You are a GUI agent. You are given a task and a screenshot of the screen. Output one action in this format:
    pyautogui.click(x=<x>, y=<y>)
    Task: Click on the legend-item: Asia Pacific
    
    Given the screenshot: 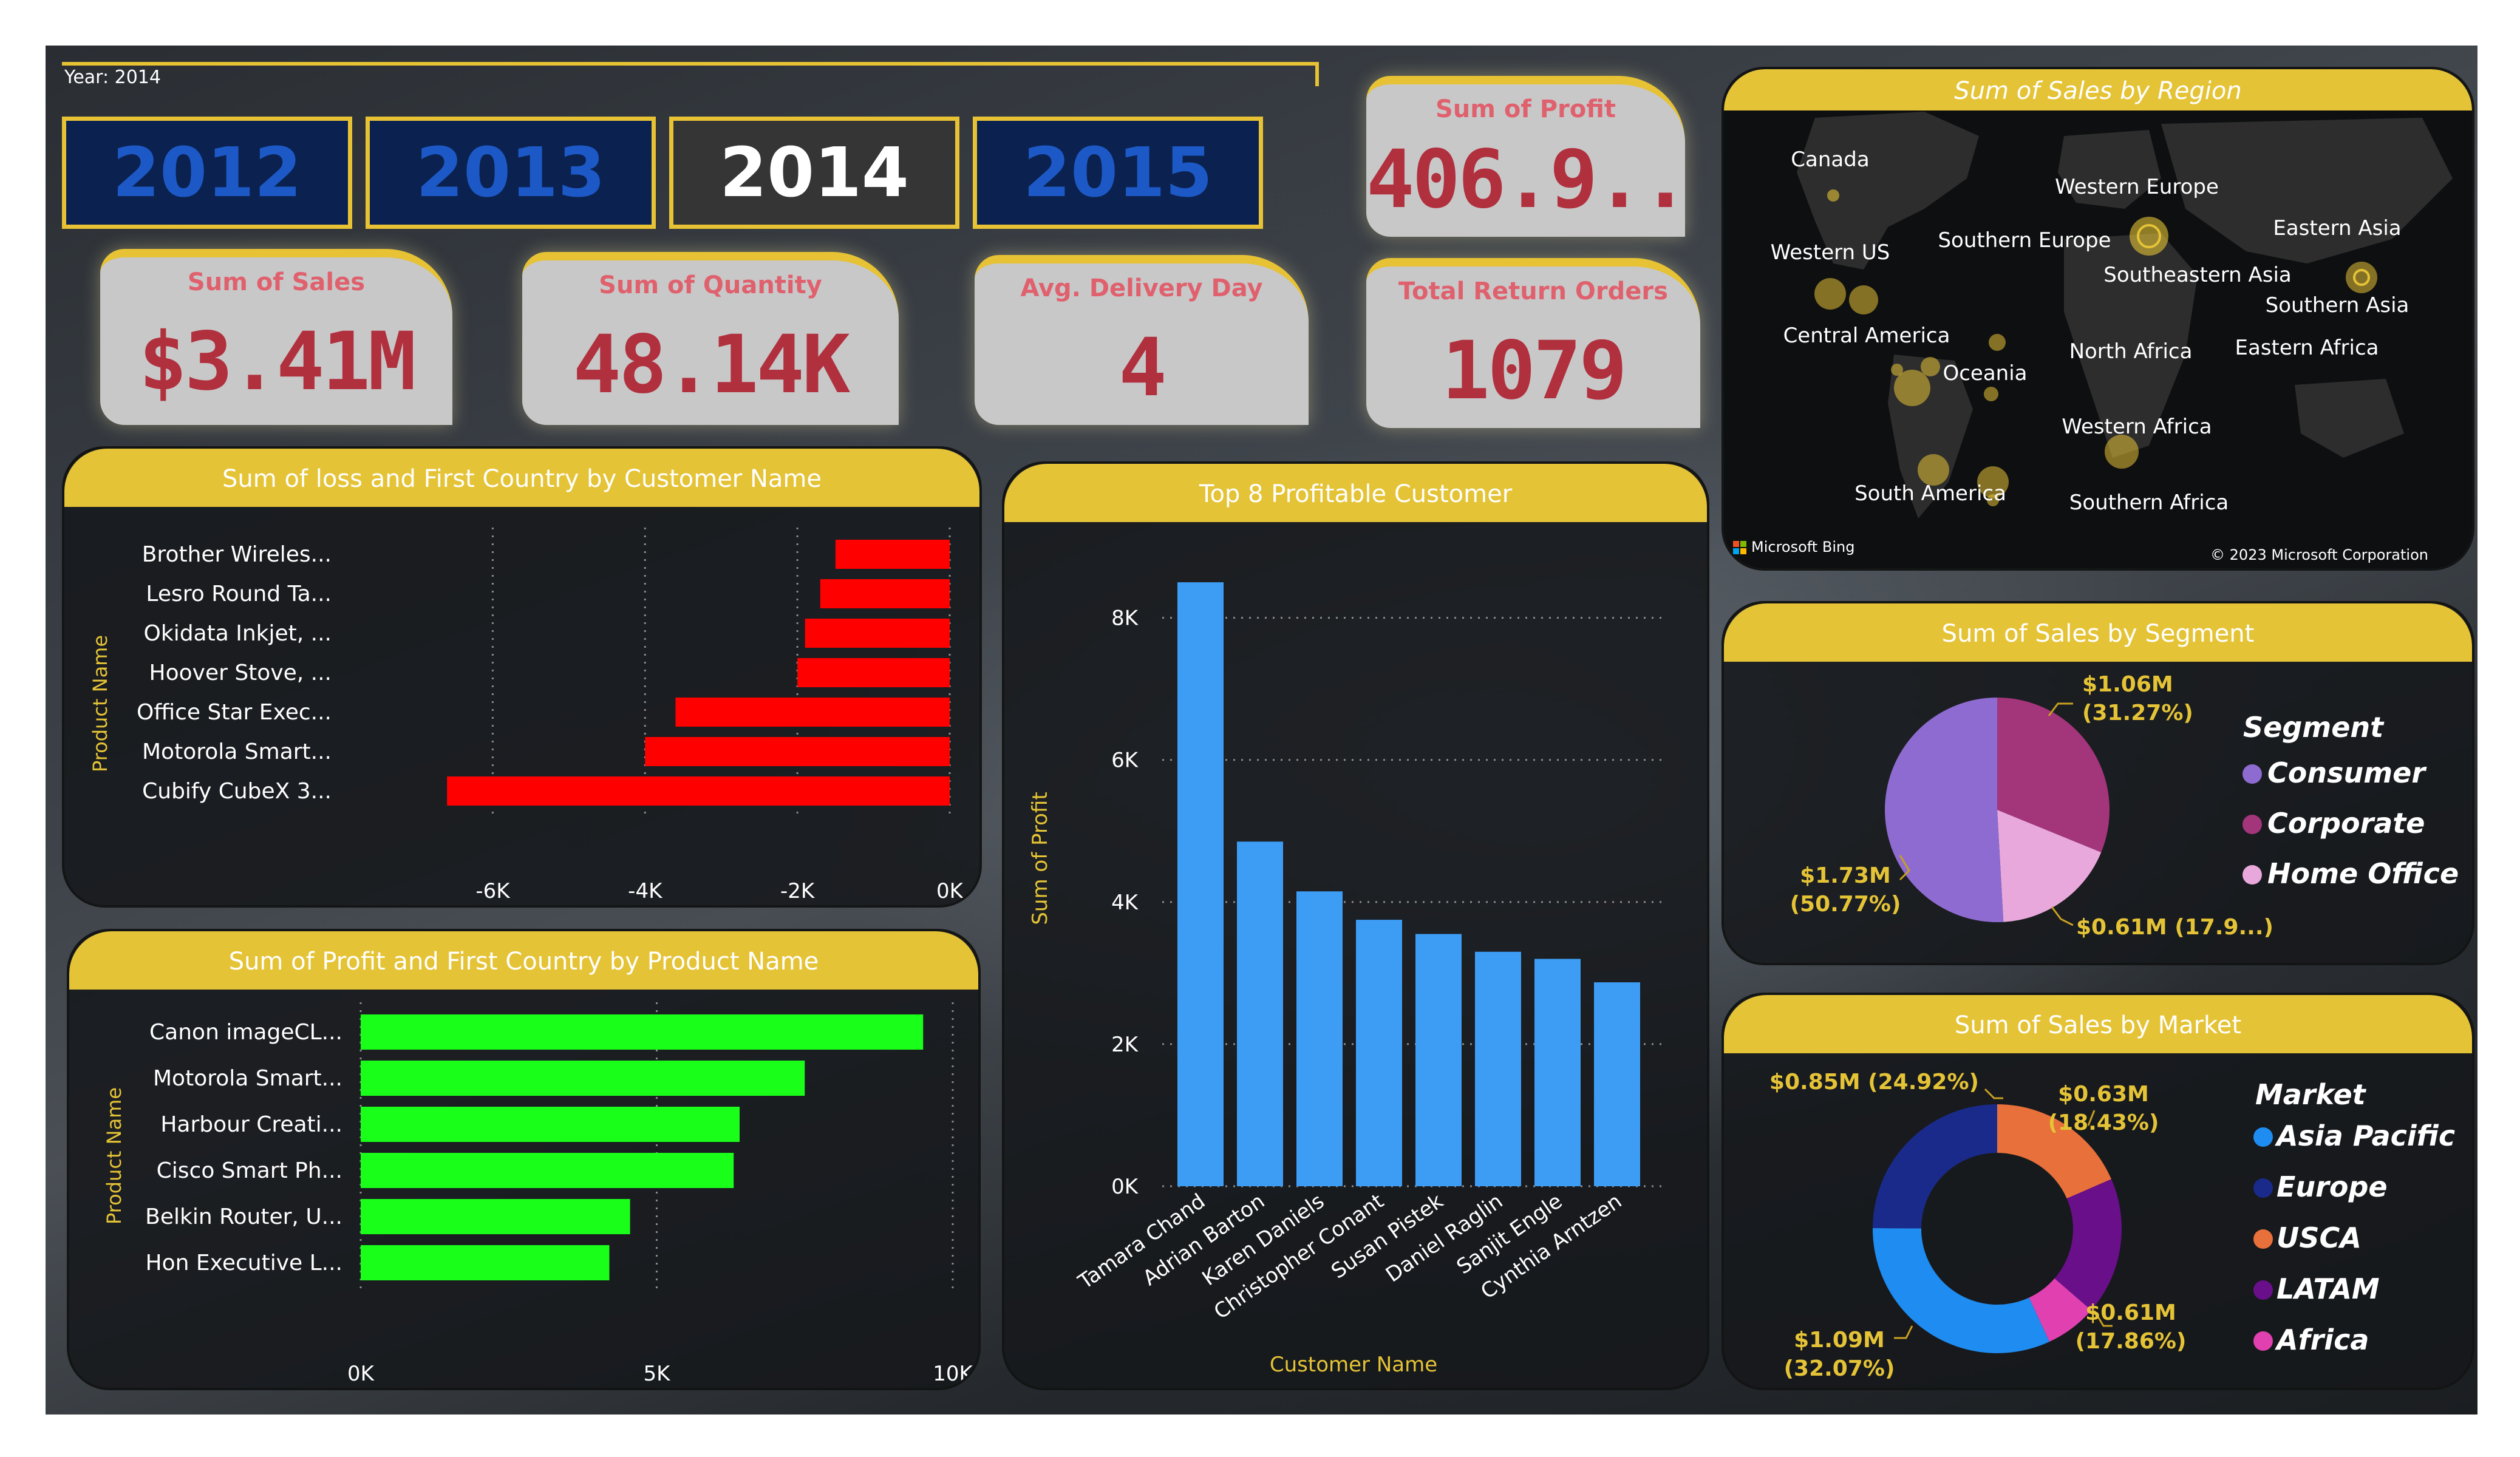 What is the action you would take?
    pyautogui.click(x=2365, y=1135)
    